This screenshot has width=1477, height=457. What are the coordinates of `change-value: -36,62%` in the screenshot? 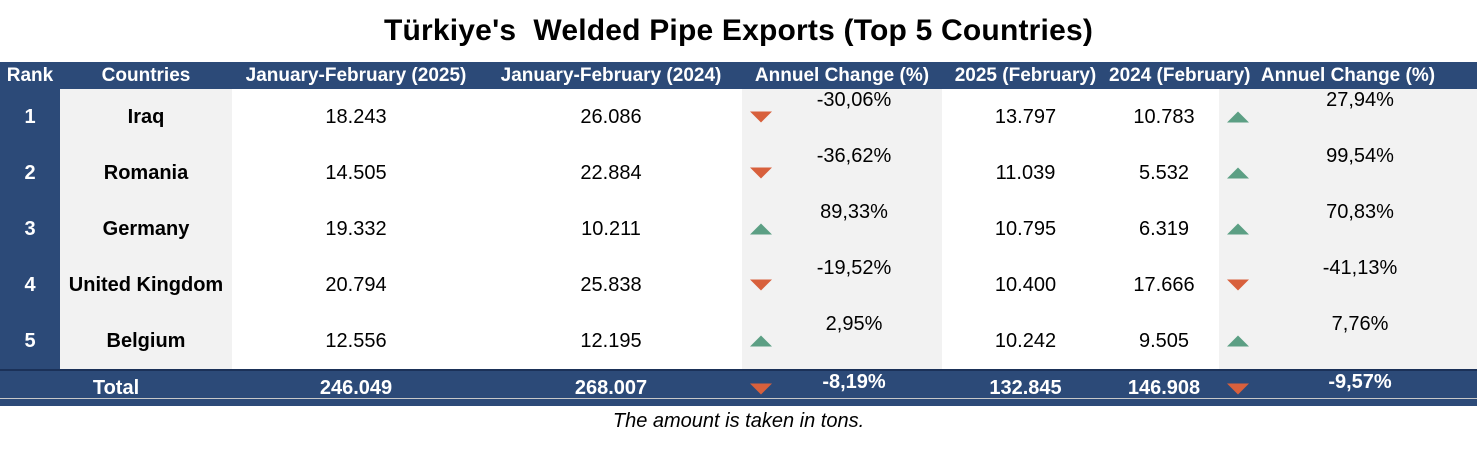 It's located at (854, 156).